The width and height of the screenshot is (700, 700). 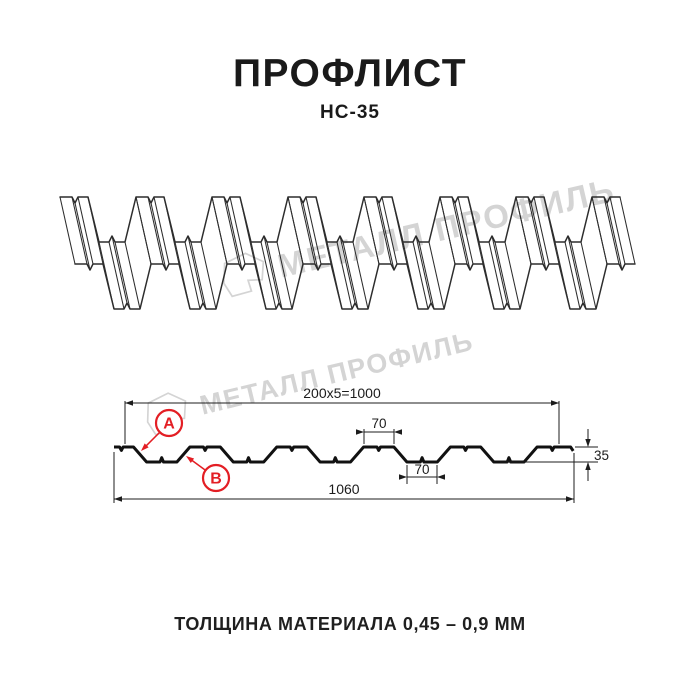 What do you see at coordinates (350, 73) in the screenshot?
I see `page-title: ПРОФЛИСТ` at bounding box center [350, 73].